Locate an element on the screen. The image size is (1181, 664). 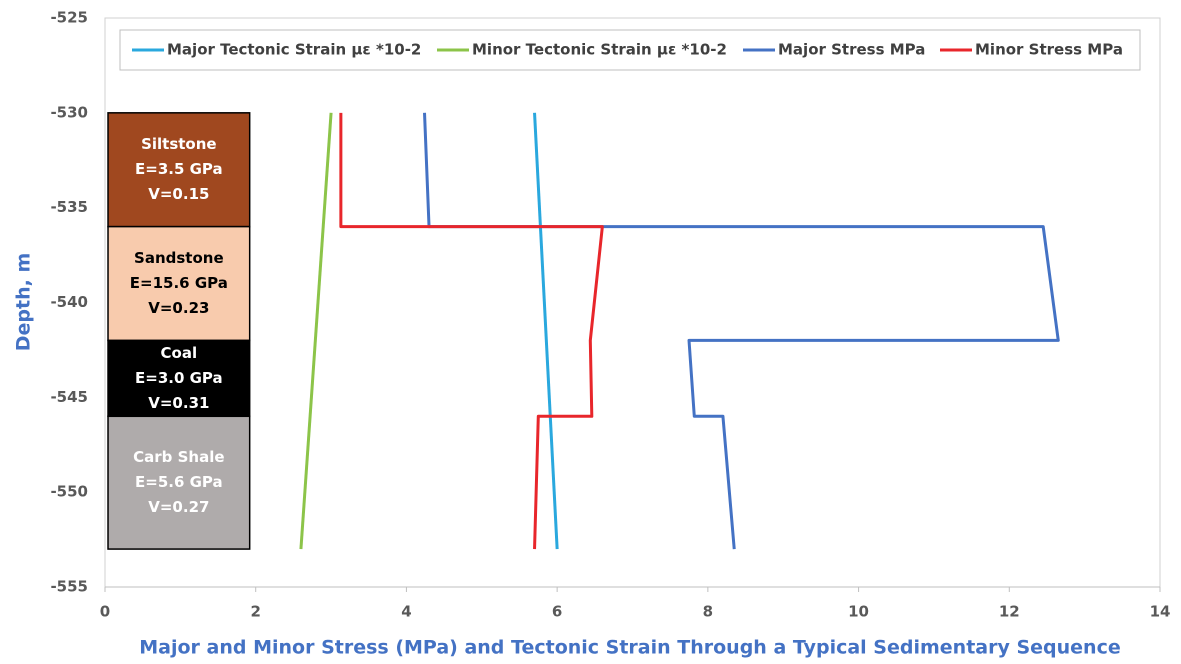
layer-modulus: E=3.0 GPa is located at coordinates (179, 378).